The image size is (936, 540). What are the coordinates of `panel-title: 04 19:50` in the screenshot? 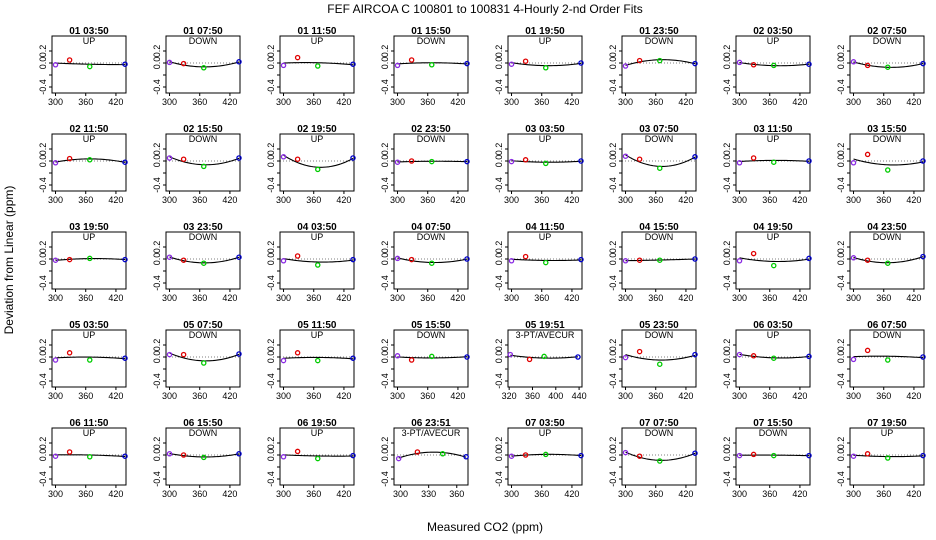 It's located at (773, 227).